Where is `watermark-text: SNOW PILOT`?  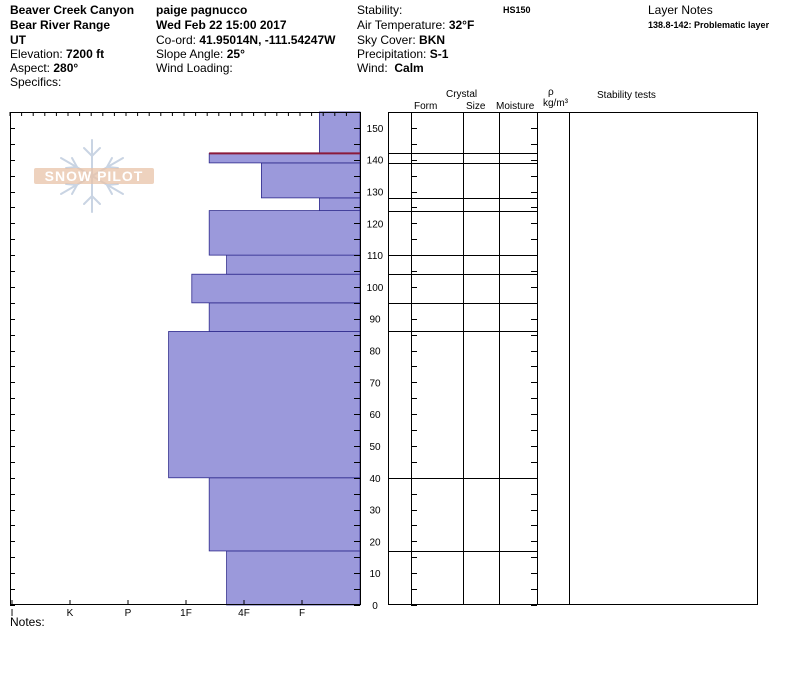
watermark-text: SNOW PILOT is located at coordinates (94, 176).